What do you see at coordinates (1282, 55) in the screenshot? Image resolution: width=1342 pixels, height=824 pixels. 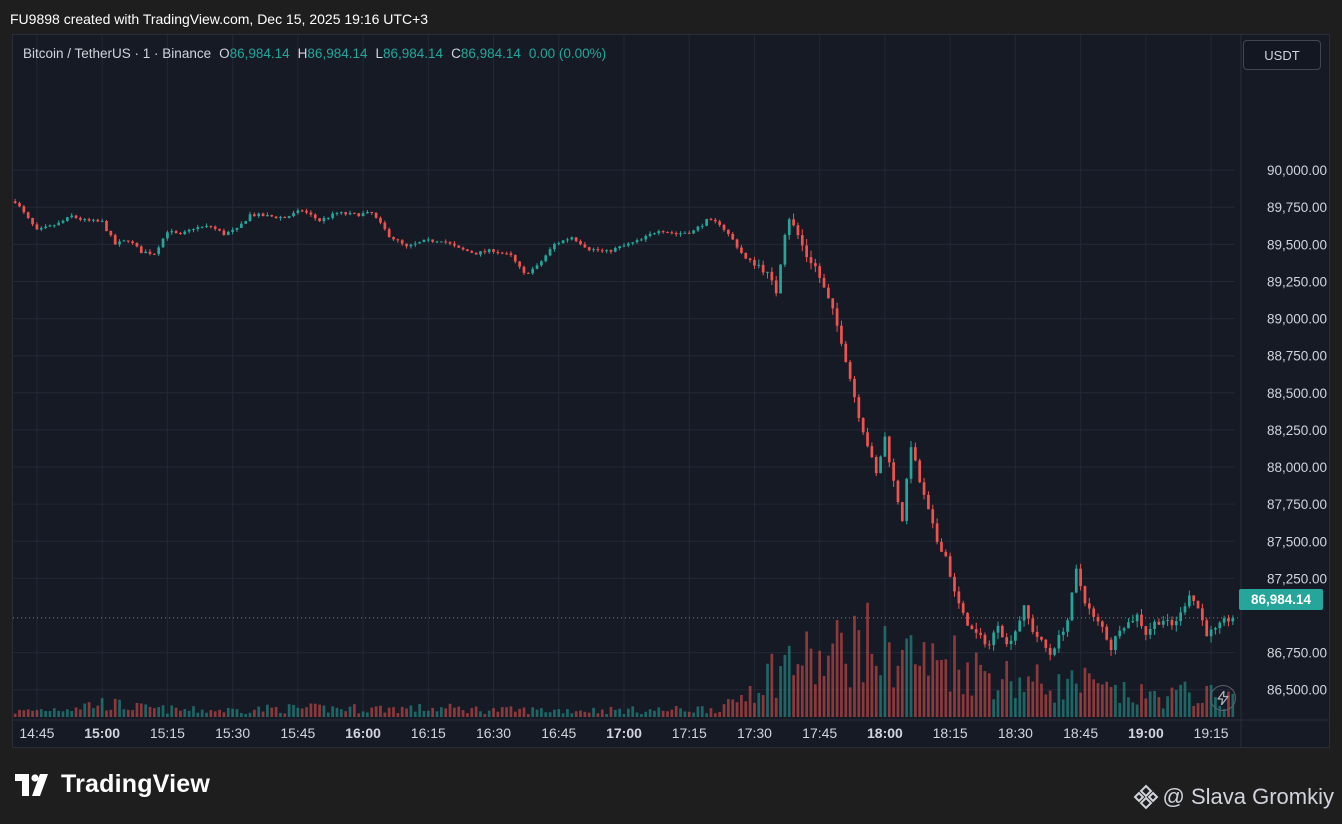 I see `currency-button: USDT` at bounding box center [1282, 55].